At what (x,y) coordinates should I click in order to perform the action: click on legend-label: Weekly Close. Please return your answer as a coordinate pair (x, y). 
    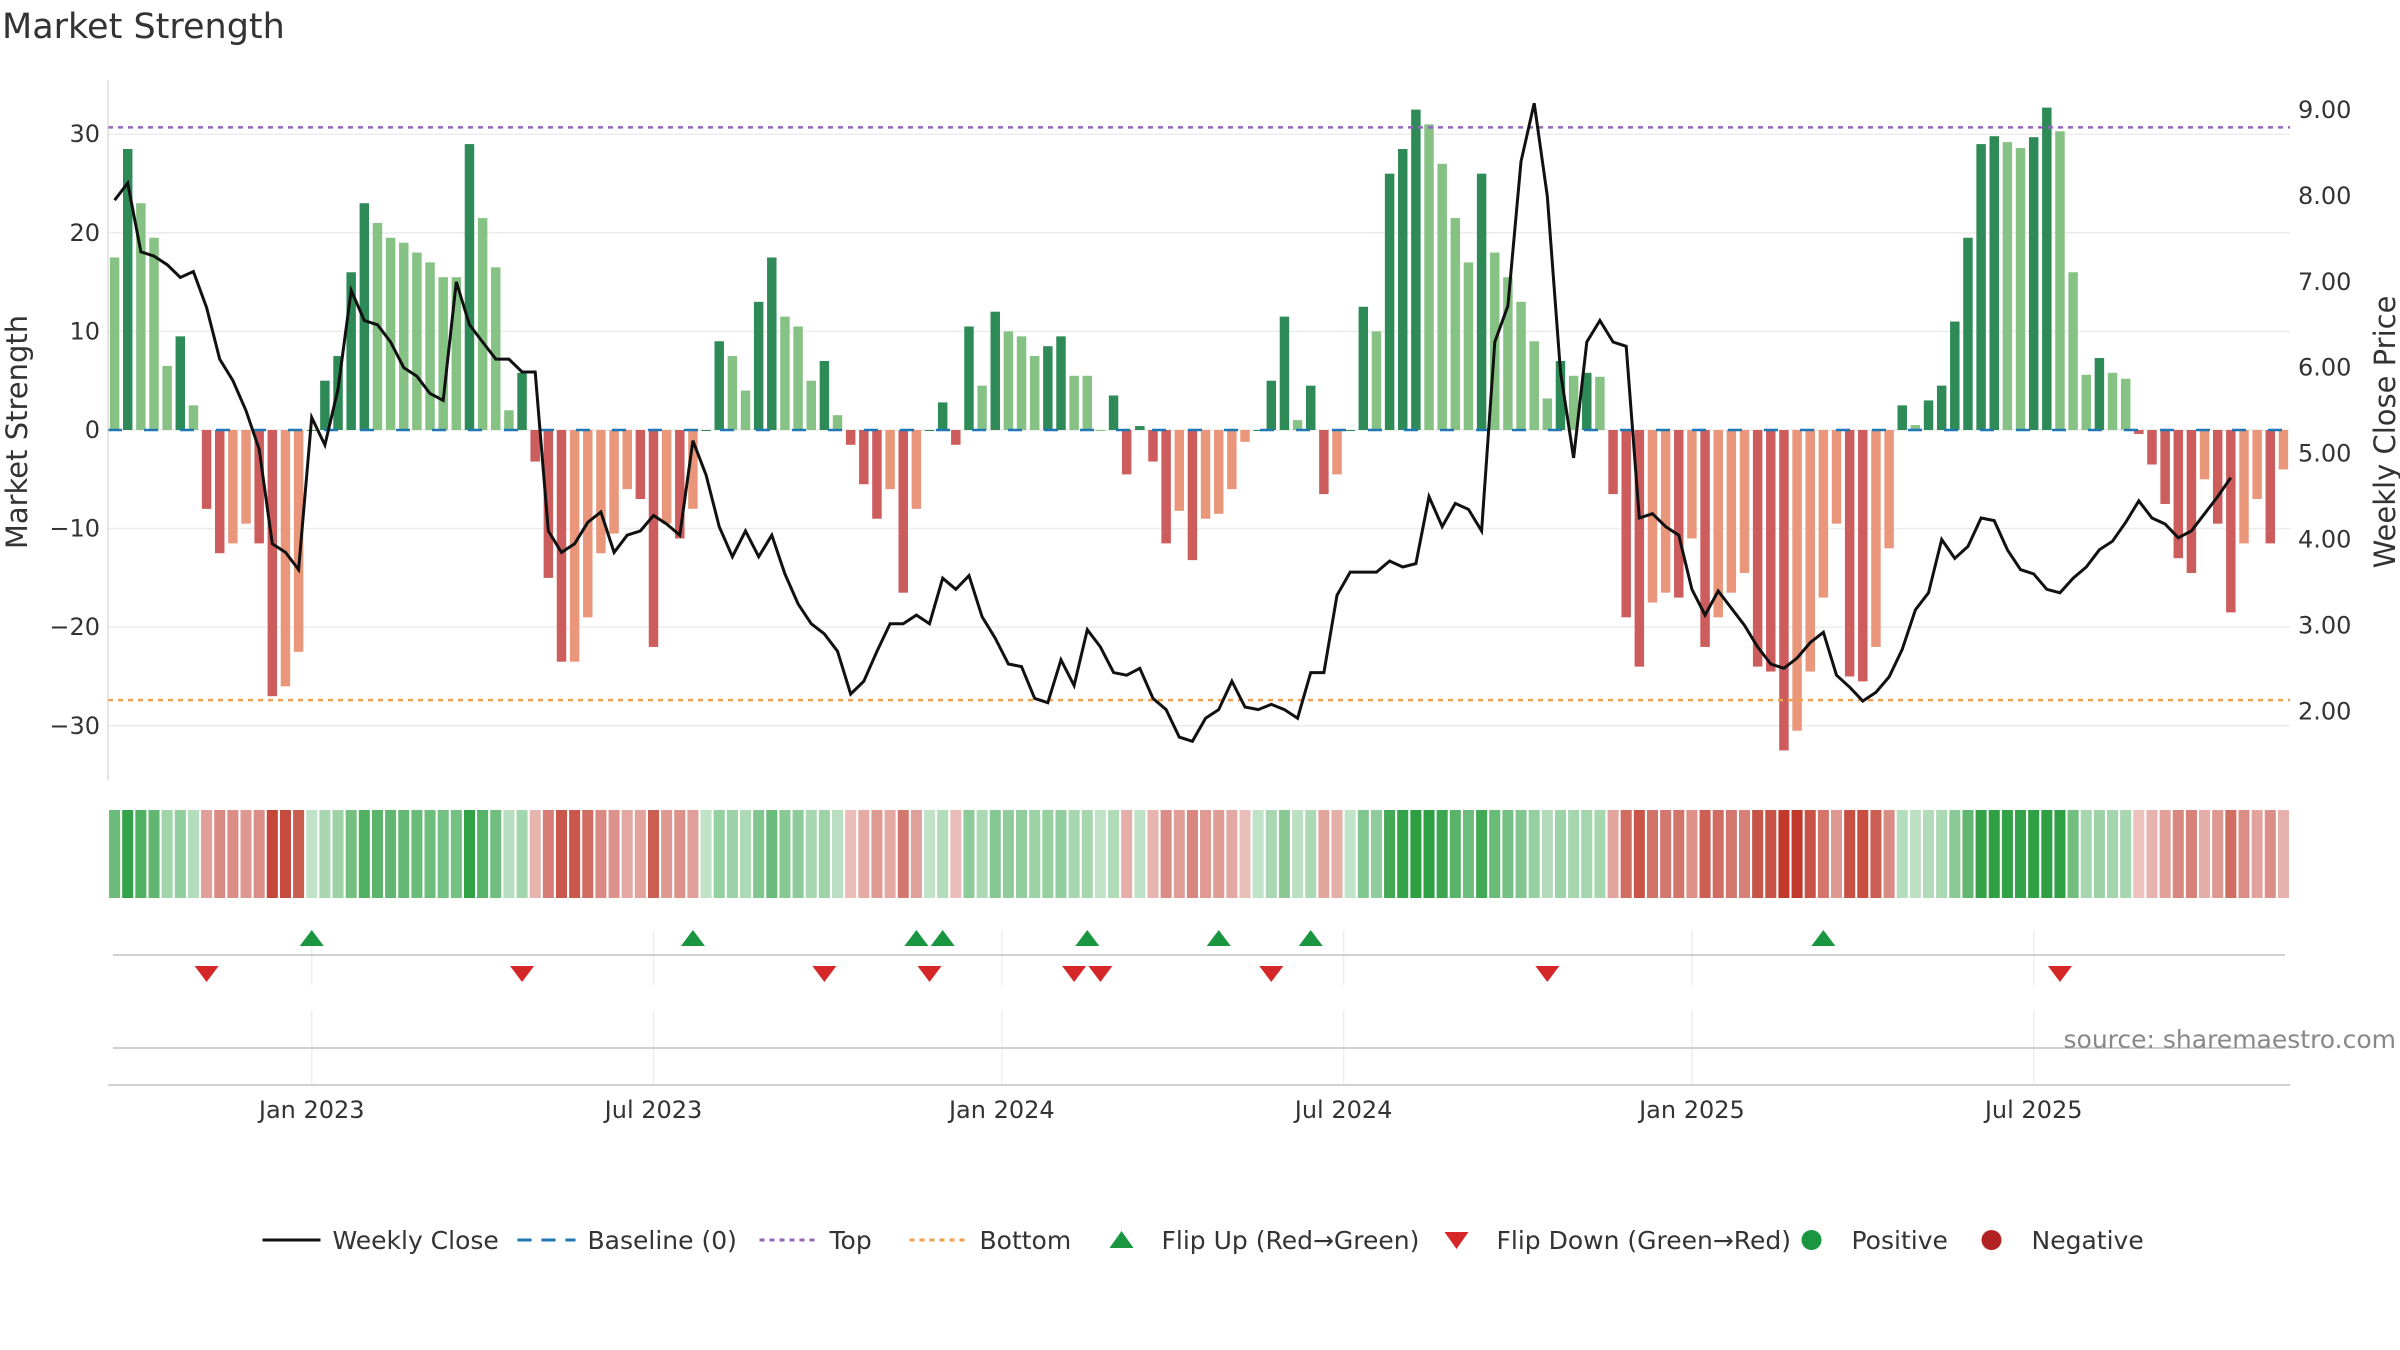
    Looking at the image, I should click on (416, 1240).